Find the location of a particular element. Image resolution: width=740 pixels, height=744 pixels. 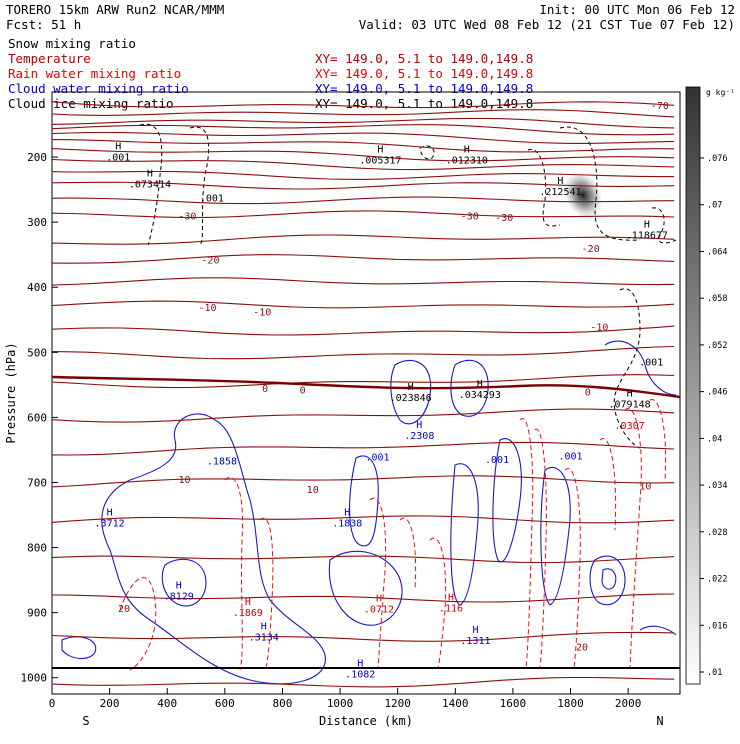

extremum-value: .005317 is located at coordinates (380, 161).